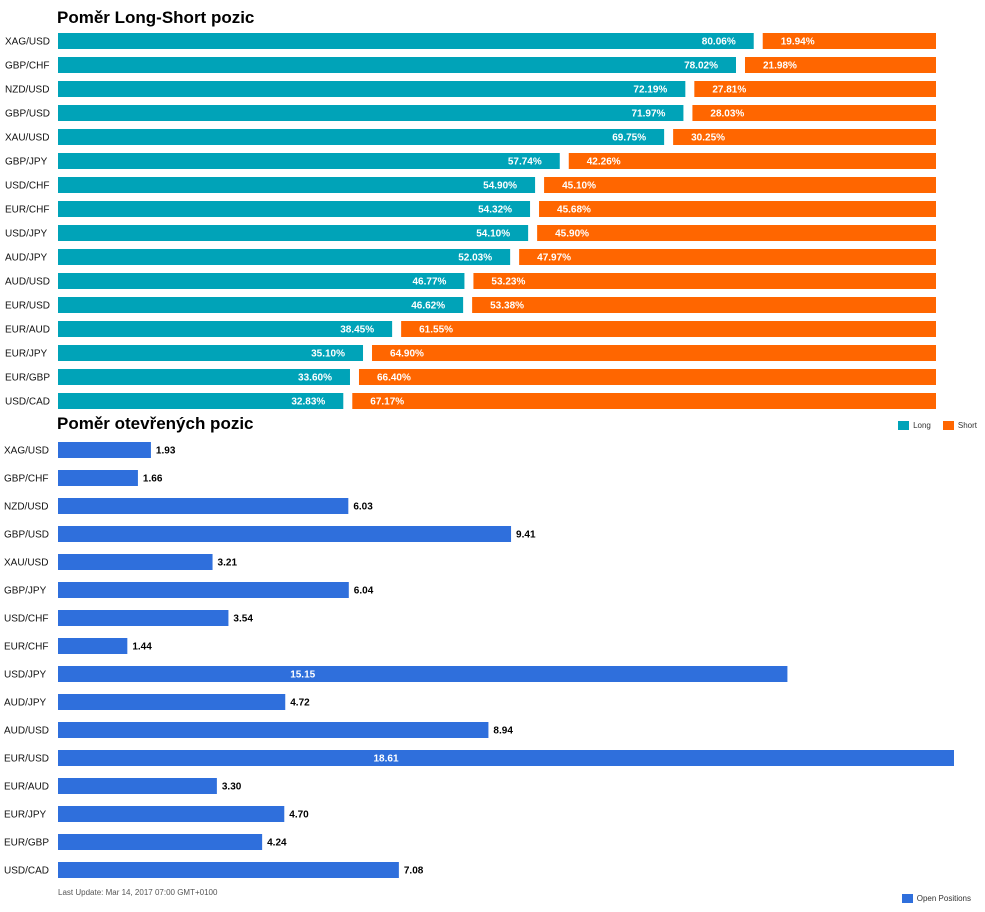 The image size is (985, 912). Describe the element at coordinates (914, 425) in the screenshot. I see `legend-item-long: Long` at that location.